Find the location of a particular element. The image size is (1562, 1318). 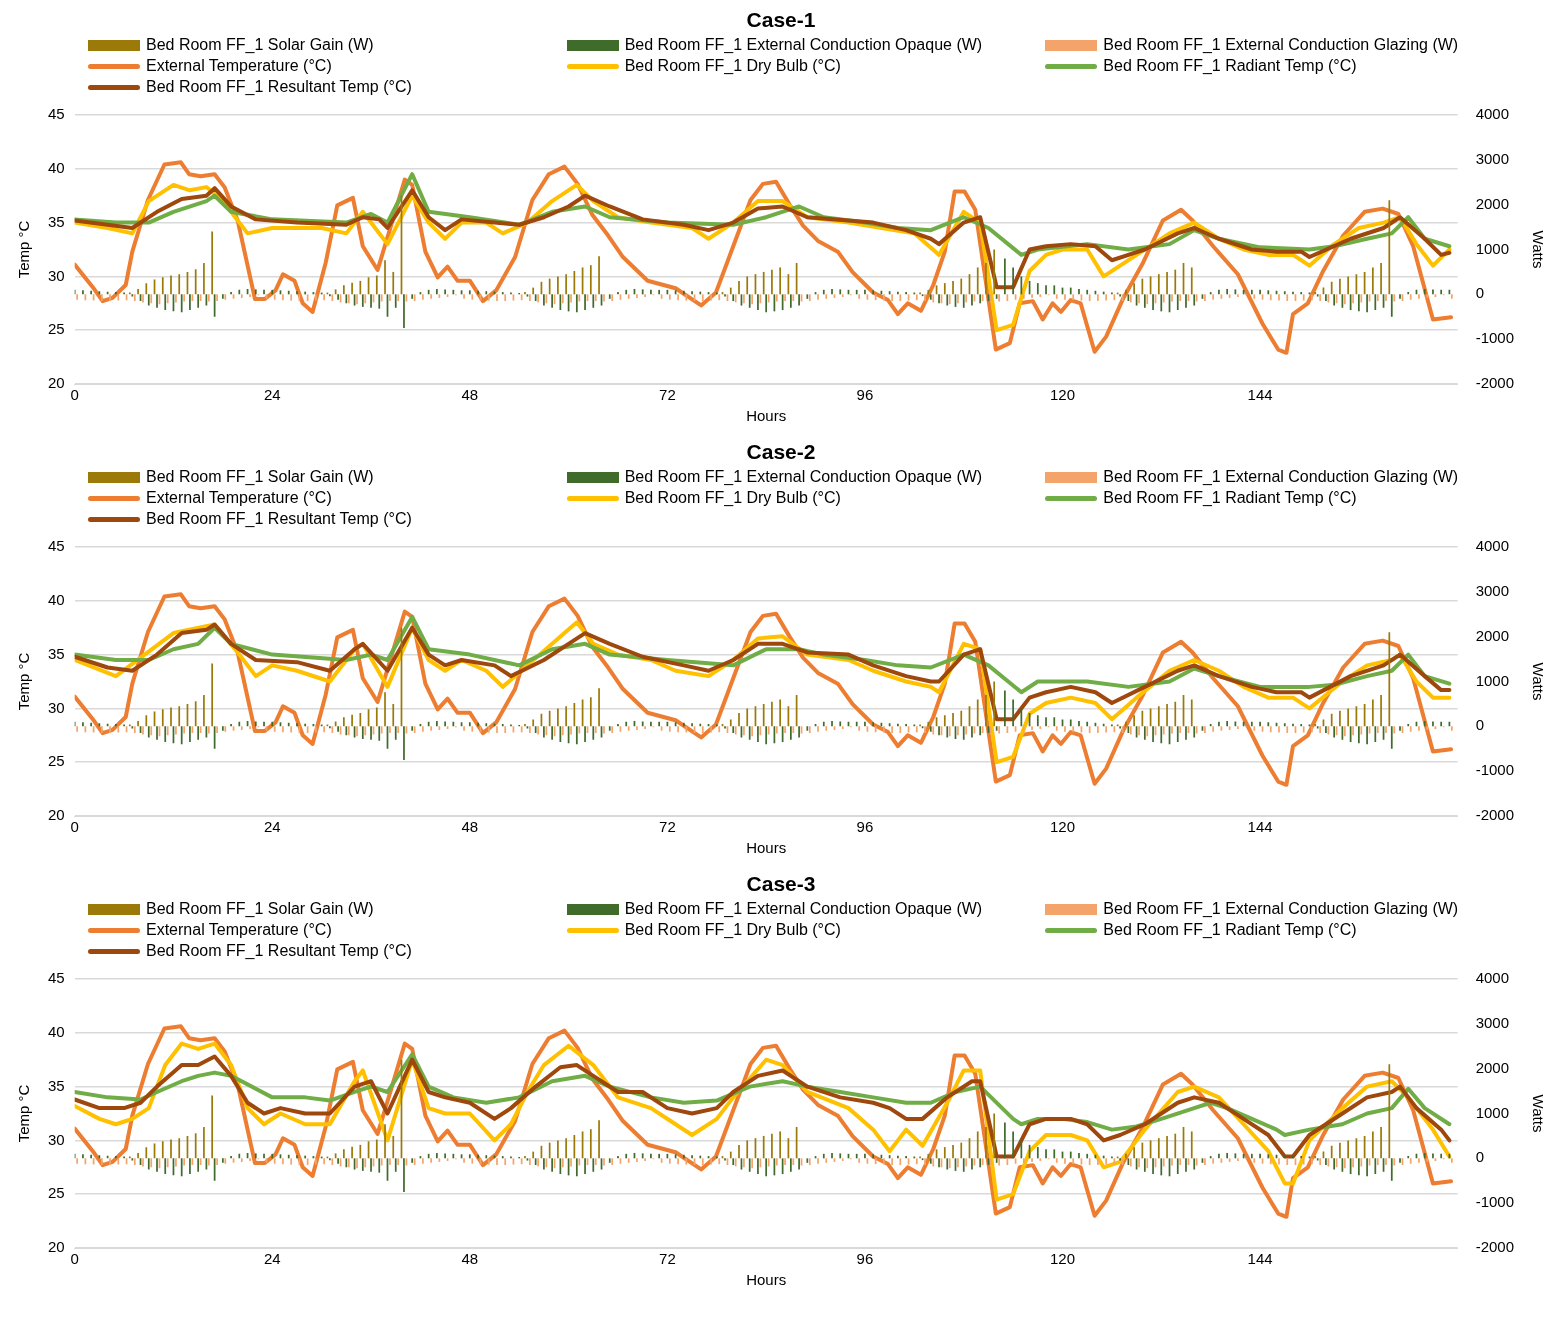

chart-title: Case-2 is located at coordinates (781, 452).